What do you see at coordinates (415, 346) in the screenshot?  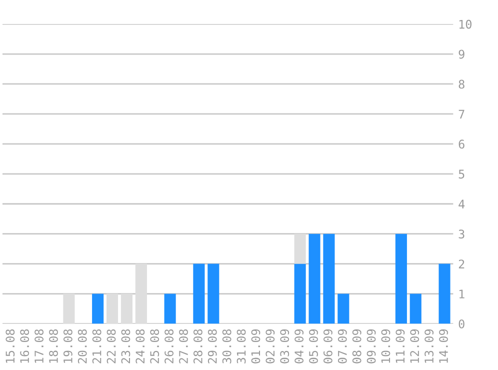 I see `x-tick-label: 12.09` at bounding box center [415, 346].